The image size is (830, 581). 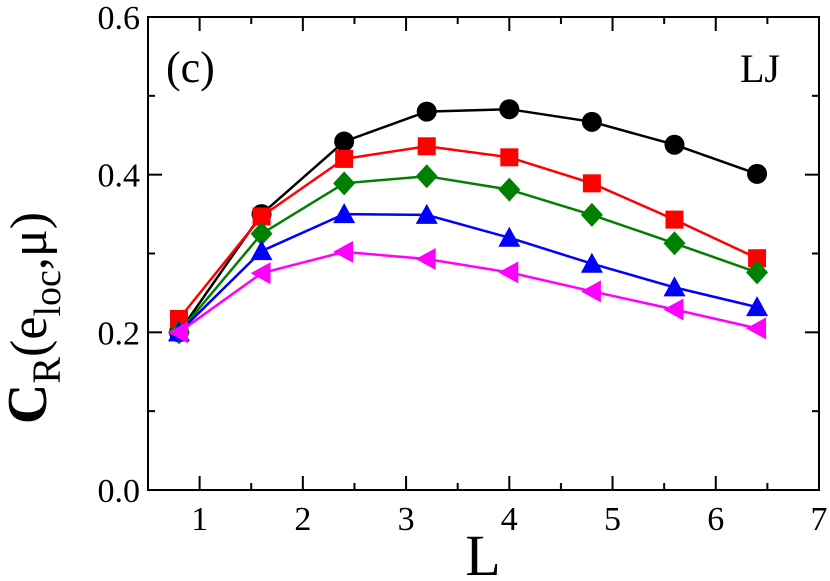 What do you see at coordinates (715, 519) in the screenshot?
I see `x-tick-label: 6` at bounding box center [715, 519].